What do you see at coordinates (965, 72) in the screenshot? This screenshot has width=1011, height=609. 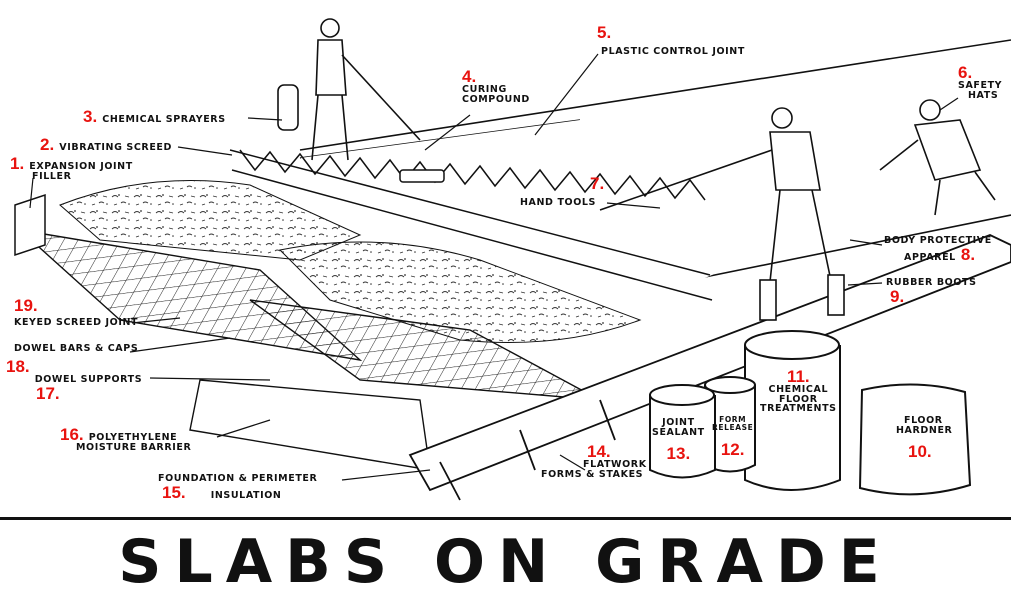 I see `callout-number: 6.` at bounding box center [965, 72].